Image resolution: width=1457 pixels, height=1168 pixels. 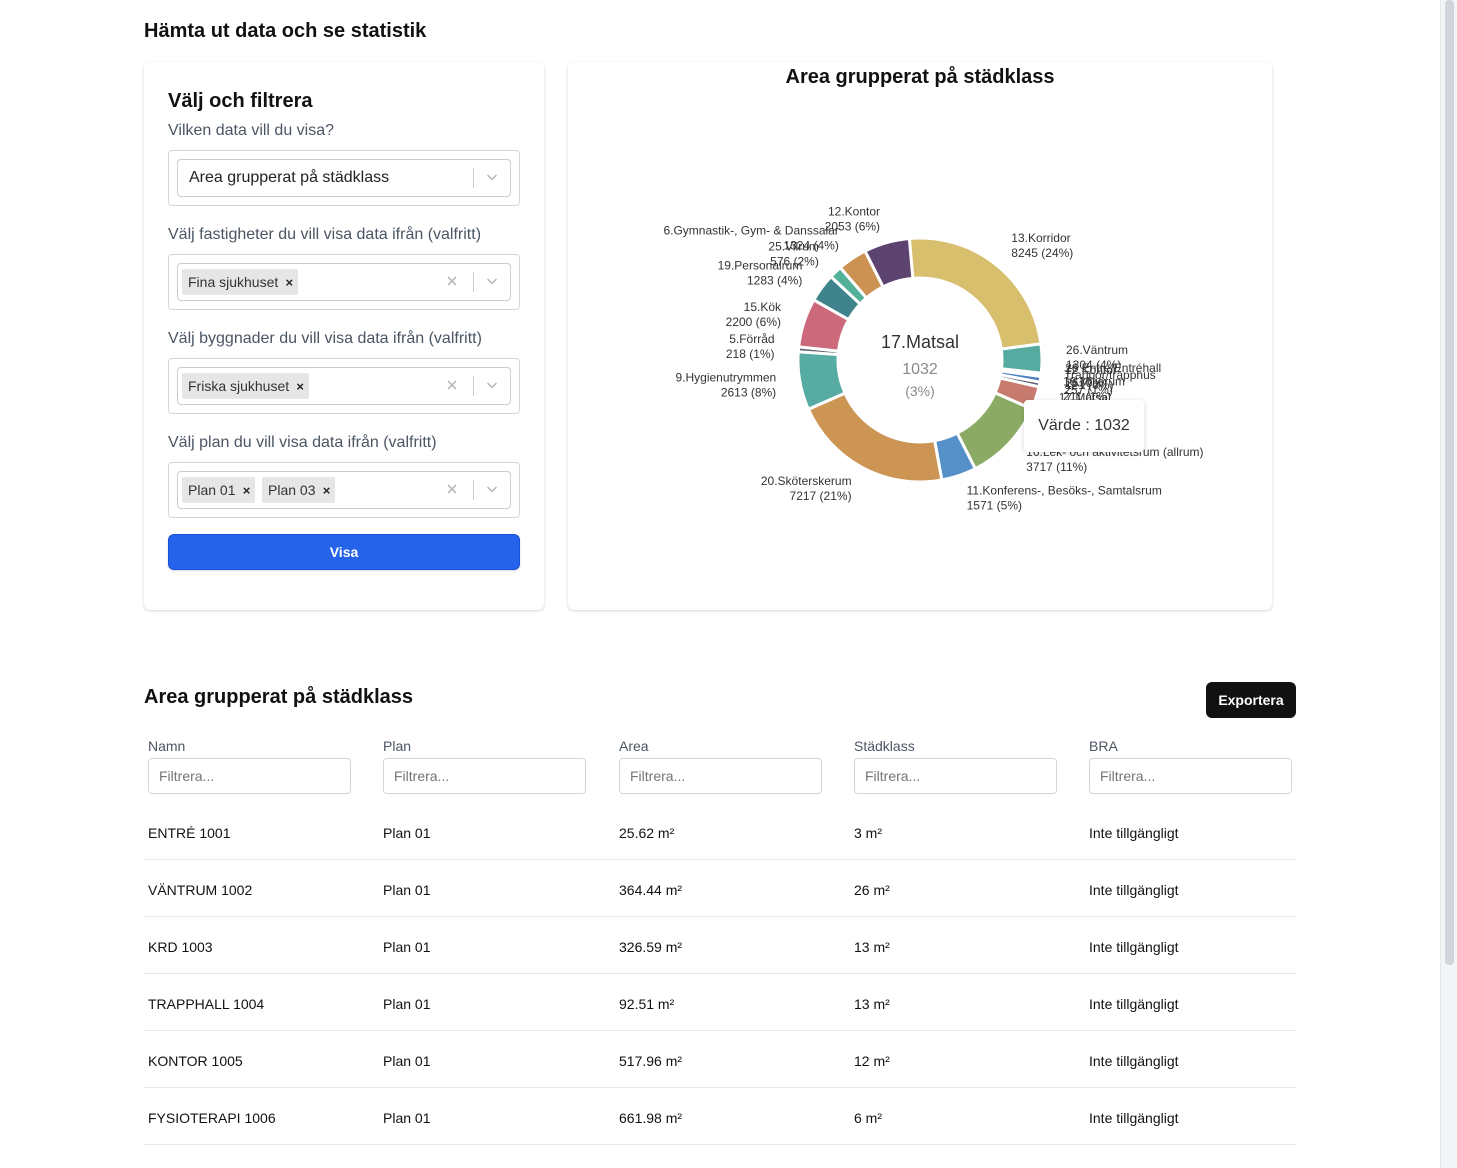 What do you see at coordinates (285, 31) in the screenshot?
I see `page-title: Hämta ut data och se statistik` at bounding box center [285, 31].